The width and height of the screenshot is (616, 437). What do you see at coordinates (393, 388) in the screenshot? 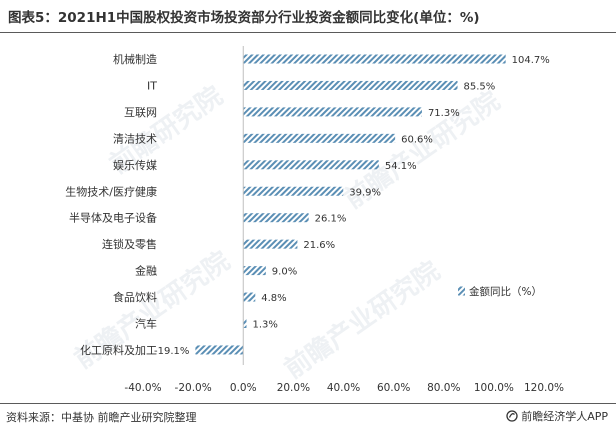
I see `x-tick-label: 60.0%` at bounding box center [393, 388].